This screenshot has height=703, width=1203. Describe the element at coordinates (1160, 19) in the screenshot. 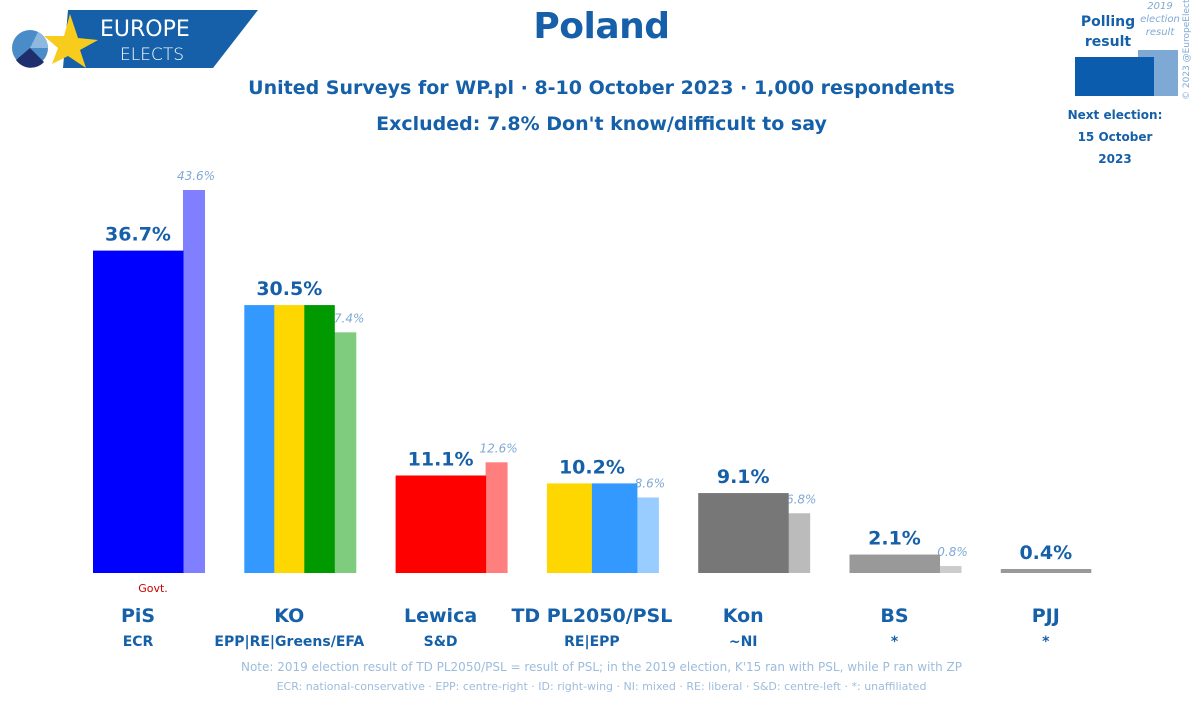

I see `legend-previous-label: 2019 election result` at that location.